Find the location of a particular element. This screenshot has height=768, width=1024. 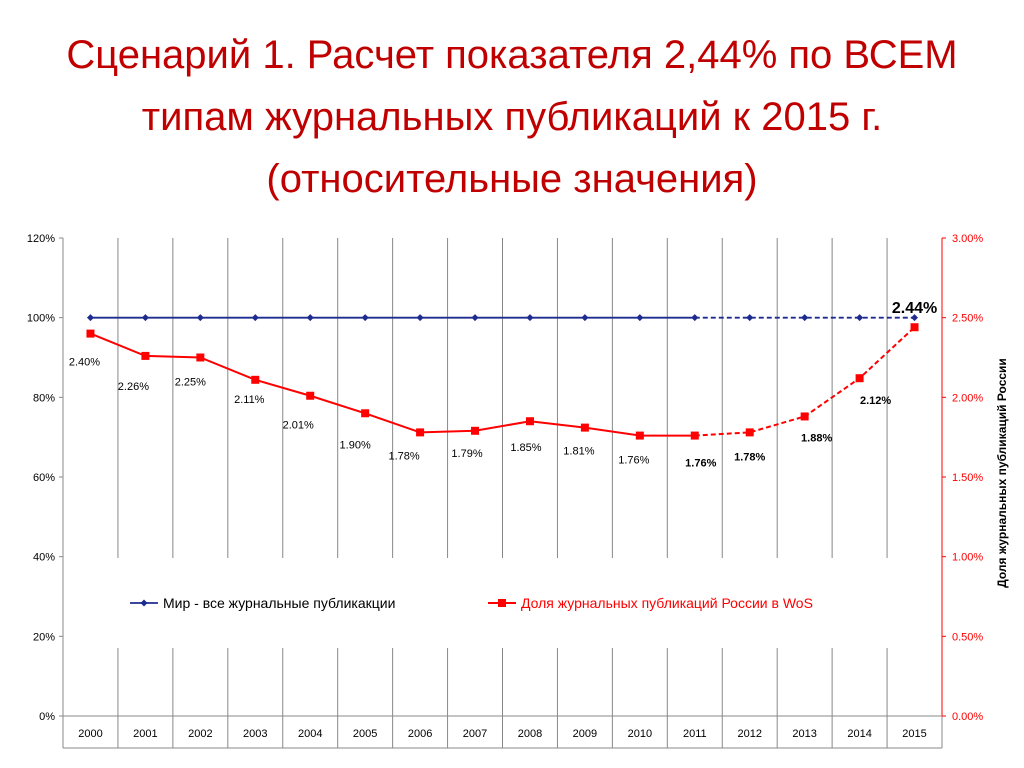

left-tick-label: 60% is located at coordinates (44, 478).